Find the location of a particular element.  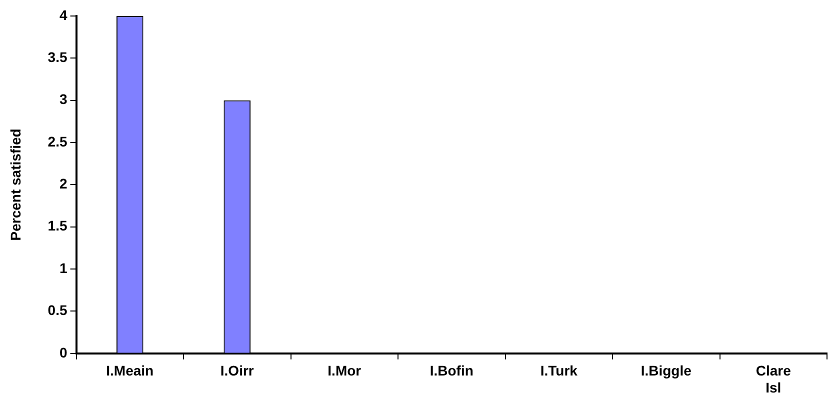

x-tick-label: I.Bofin is located at coordinates (452, 370).